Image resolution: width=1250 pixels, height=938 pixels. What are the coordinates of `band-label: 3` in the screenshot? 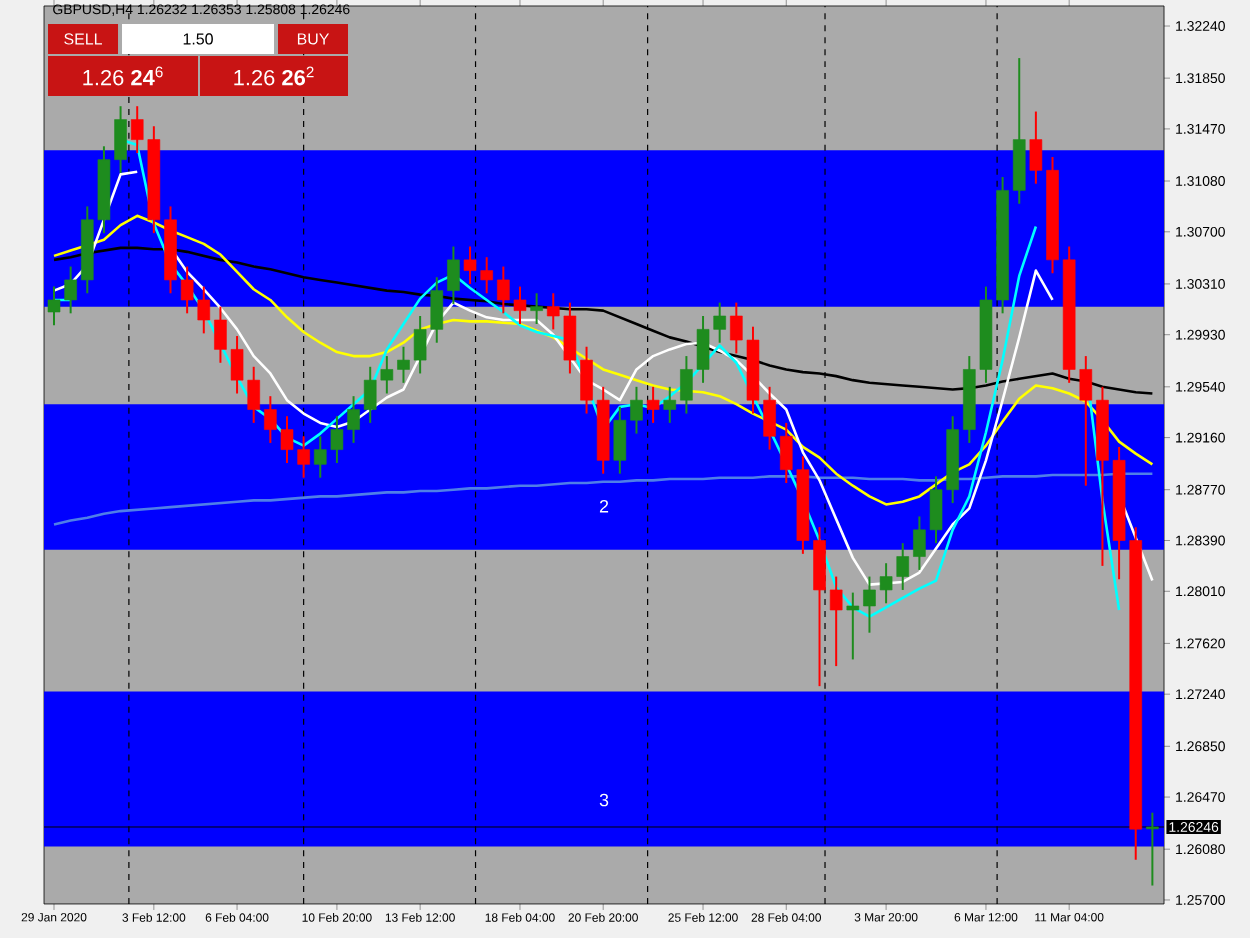 It's located at (604, 800).